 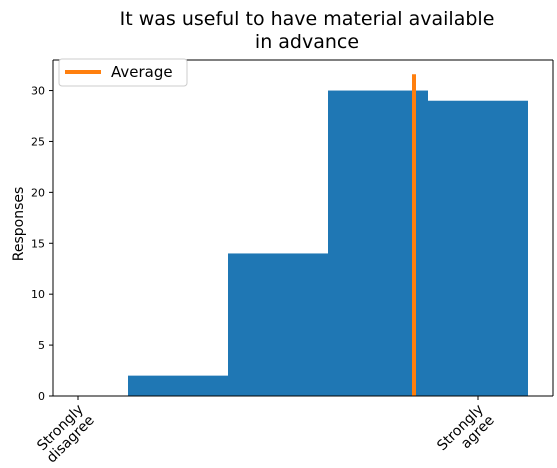 What do you see at coordinates (38, 141) in the screenshot?
I see `y-tick-label-25: 25` at bounding box center [38, 141].